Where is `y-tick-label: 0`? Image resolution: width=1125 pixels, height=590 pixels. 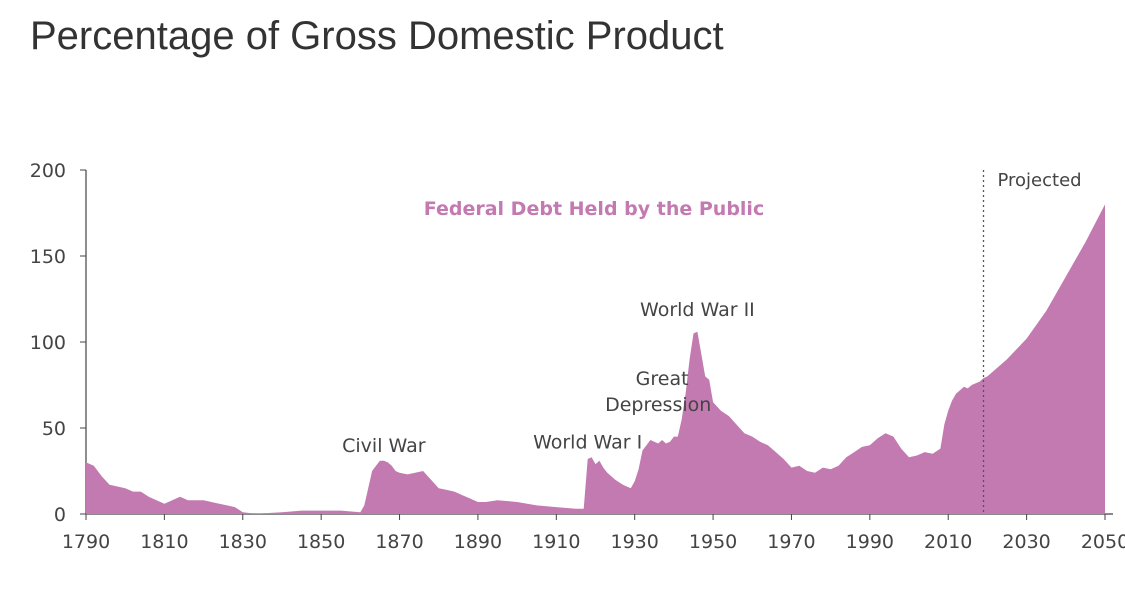
y-tick-label: 0 is located at coordinates (60, 515).